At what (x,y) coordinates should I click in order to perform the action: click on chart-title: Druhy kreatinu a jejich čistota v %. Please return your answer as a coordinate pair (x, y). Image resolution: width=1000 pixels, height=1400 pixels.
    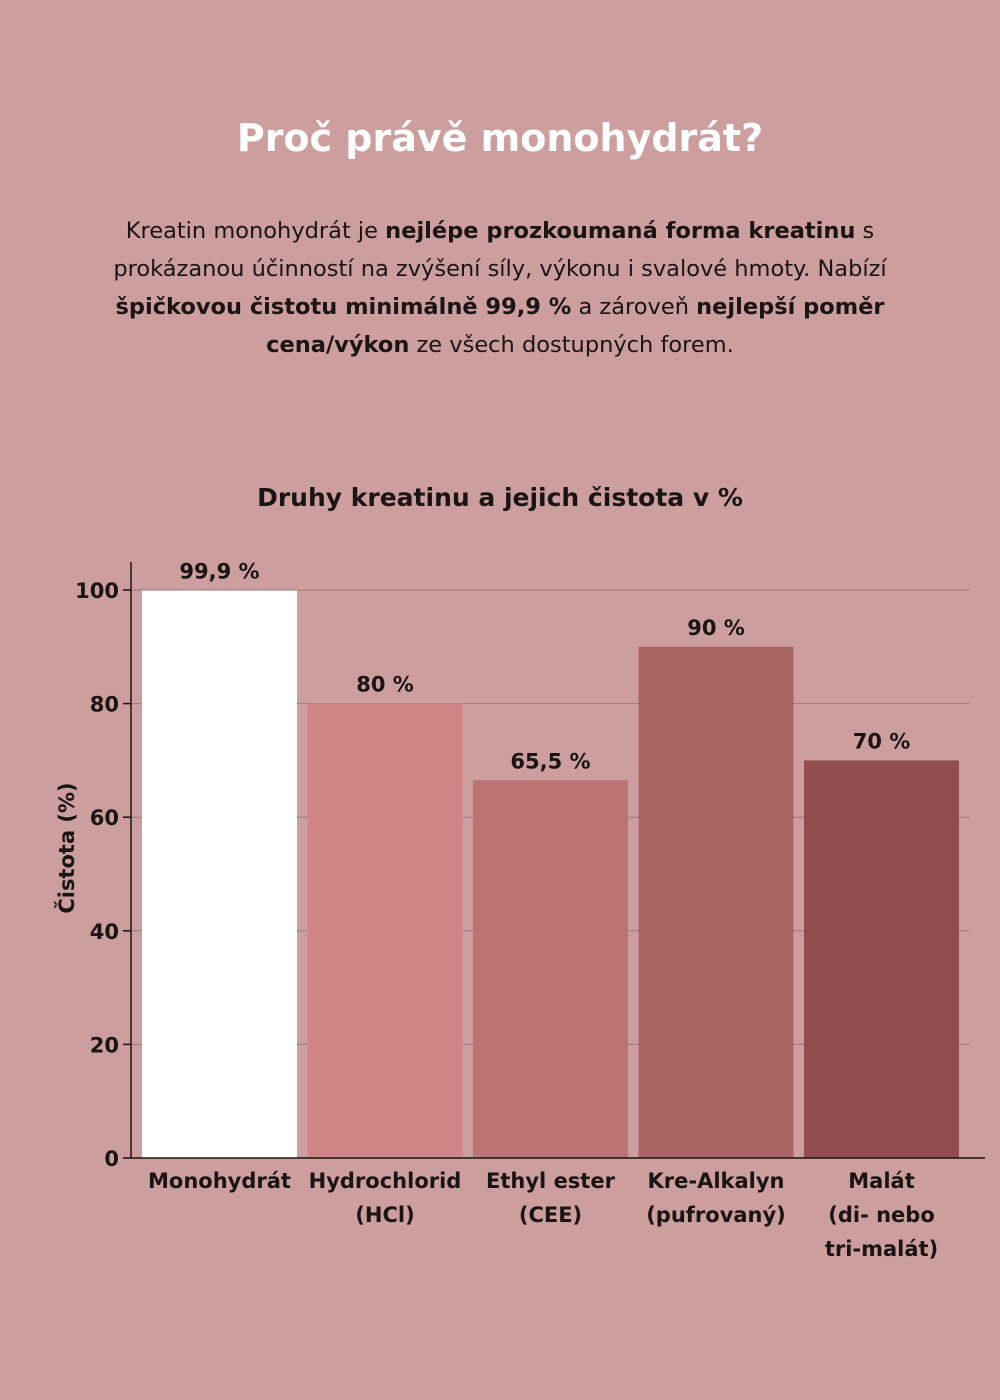
    Looking at the image, I should click on (500, 497).